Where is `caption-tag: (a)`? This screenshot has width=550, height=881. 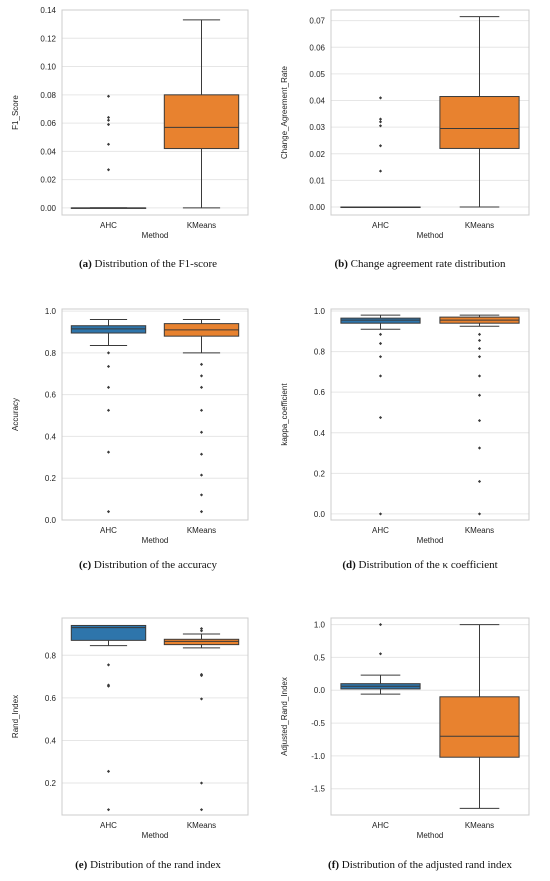
caption-tag: (a) is located at coordinates (85, 264).